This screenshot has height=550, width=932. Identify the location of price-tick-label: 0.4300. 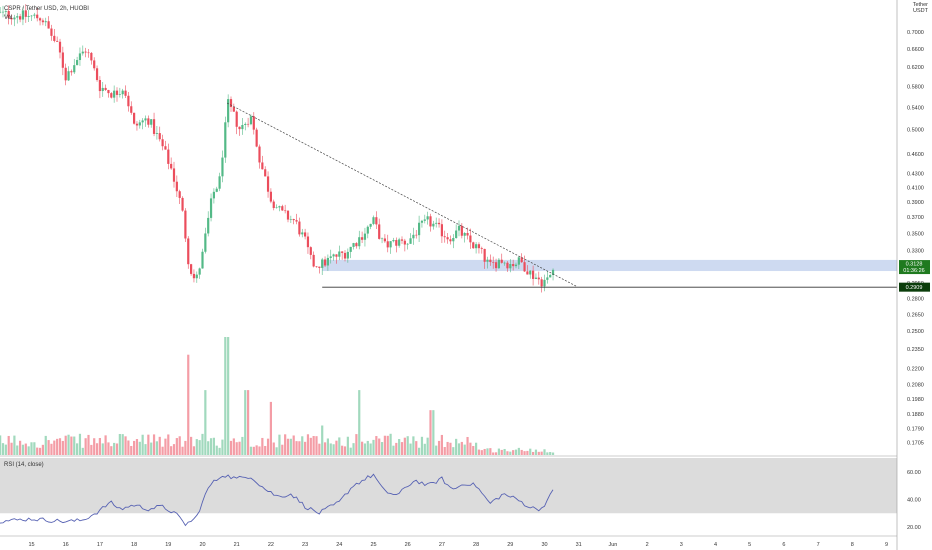
(915, 175).